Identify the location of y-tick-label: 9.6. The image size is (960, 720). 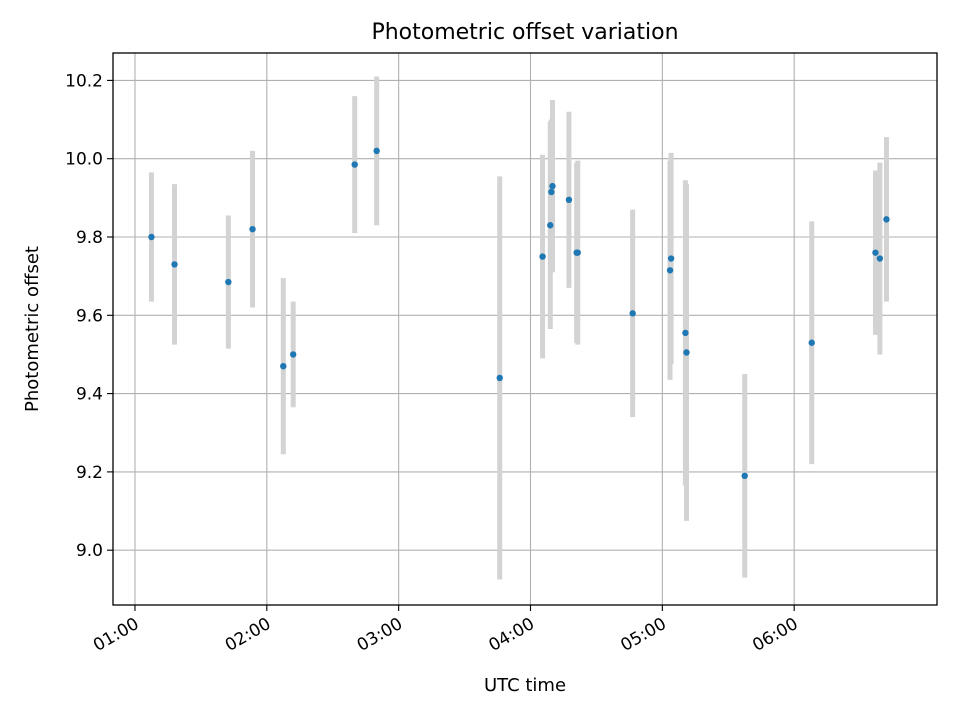
(89, 316).